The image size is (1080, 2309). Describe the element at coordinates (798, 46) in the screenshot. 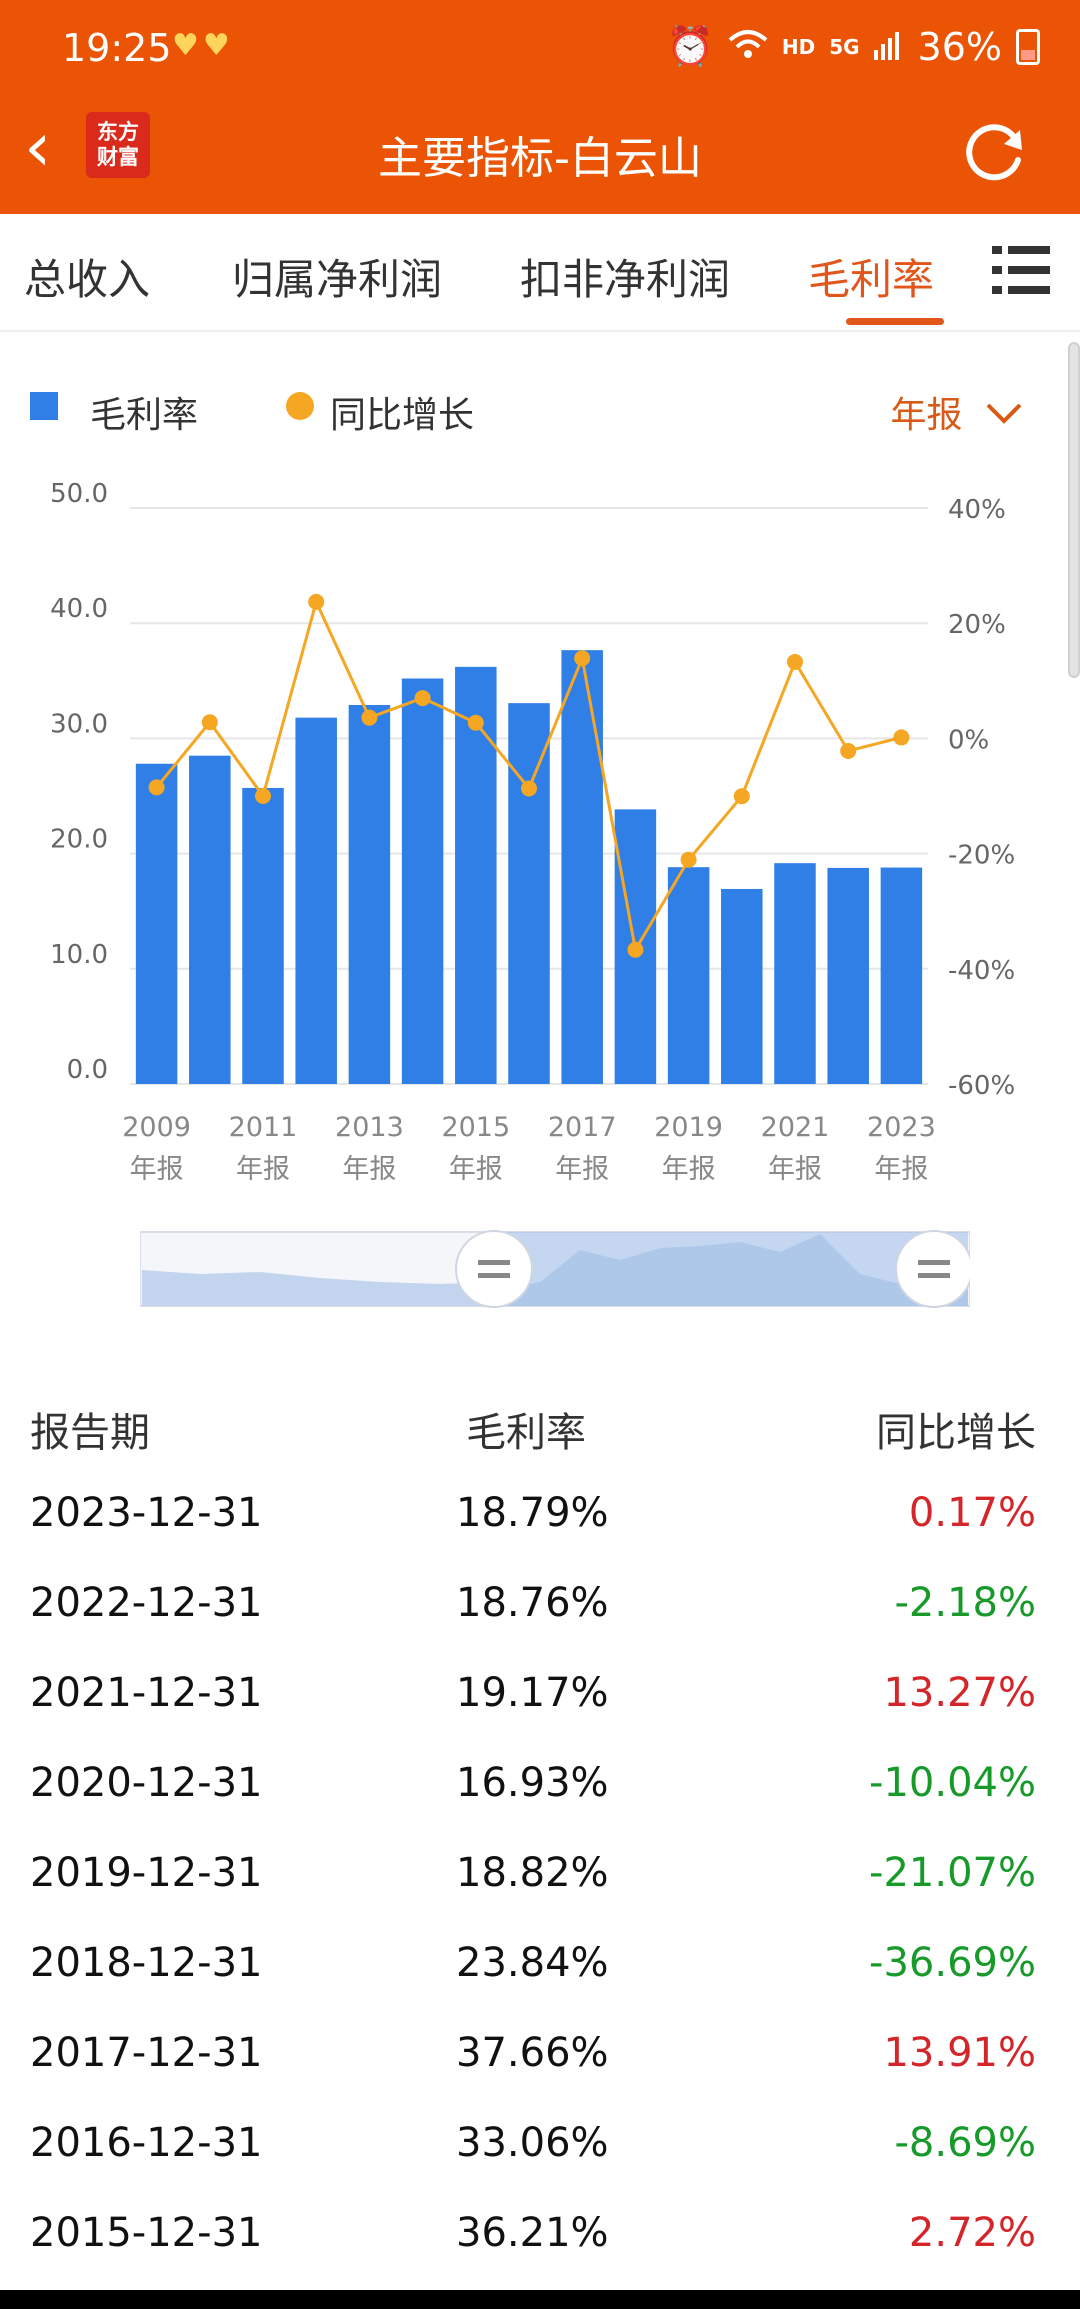

I see `hd-indicator: HD` at that location.